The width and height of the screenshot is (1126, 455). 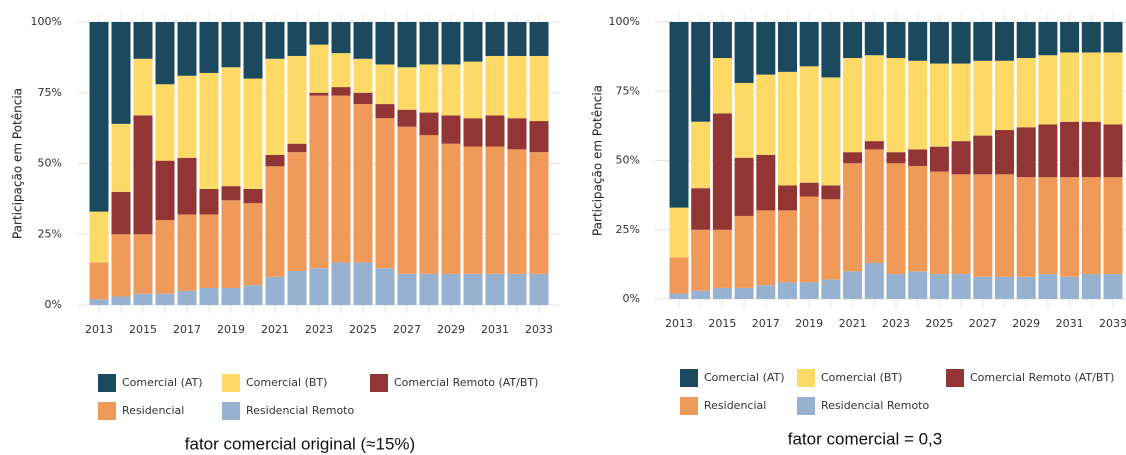 I want to click on y-tick-label: 75%, so click(x=50, y=92).